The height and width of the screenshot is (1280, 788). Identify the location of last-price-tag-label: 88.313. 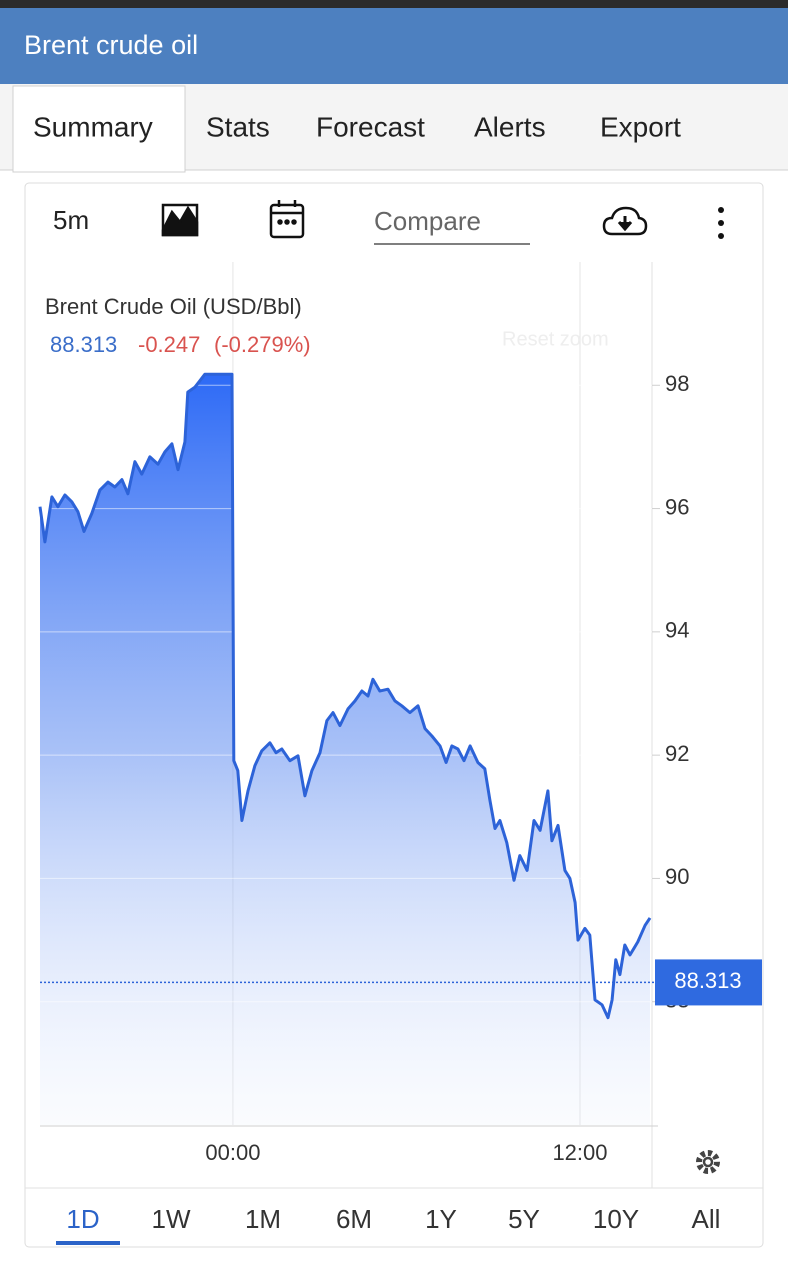
(707, 980).